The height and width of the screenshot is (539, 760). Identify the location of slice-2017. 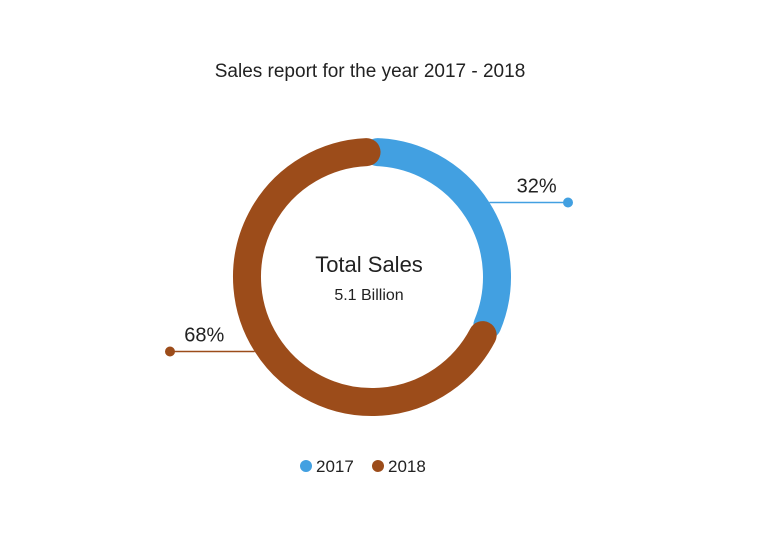
(437, 239).